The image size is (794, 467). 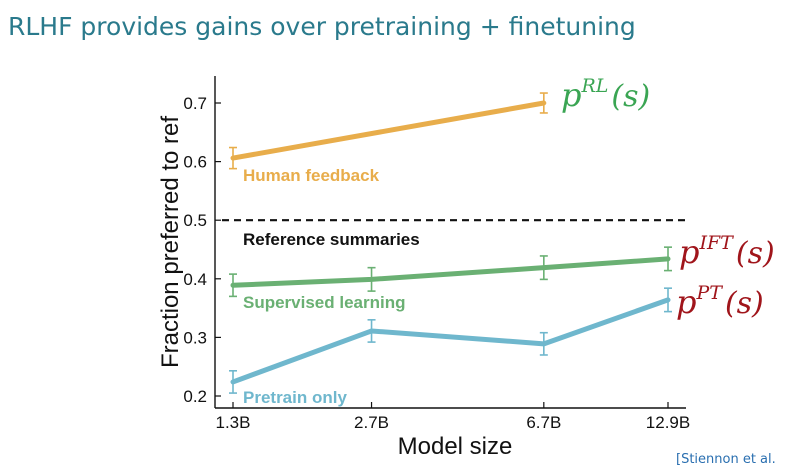 I want to click on p-ift-label: pIFT (s), so click(x=727, y=251).